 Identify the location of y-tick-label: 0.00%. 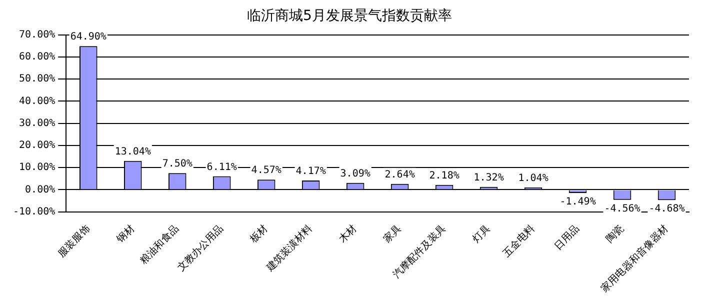
(40, 190).